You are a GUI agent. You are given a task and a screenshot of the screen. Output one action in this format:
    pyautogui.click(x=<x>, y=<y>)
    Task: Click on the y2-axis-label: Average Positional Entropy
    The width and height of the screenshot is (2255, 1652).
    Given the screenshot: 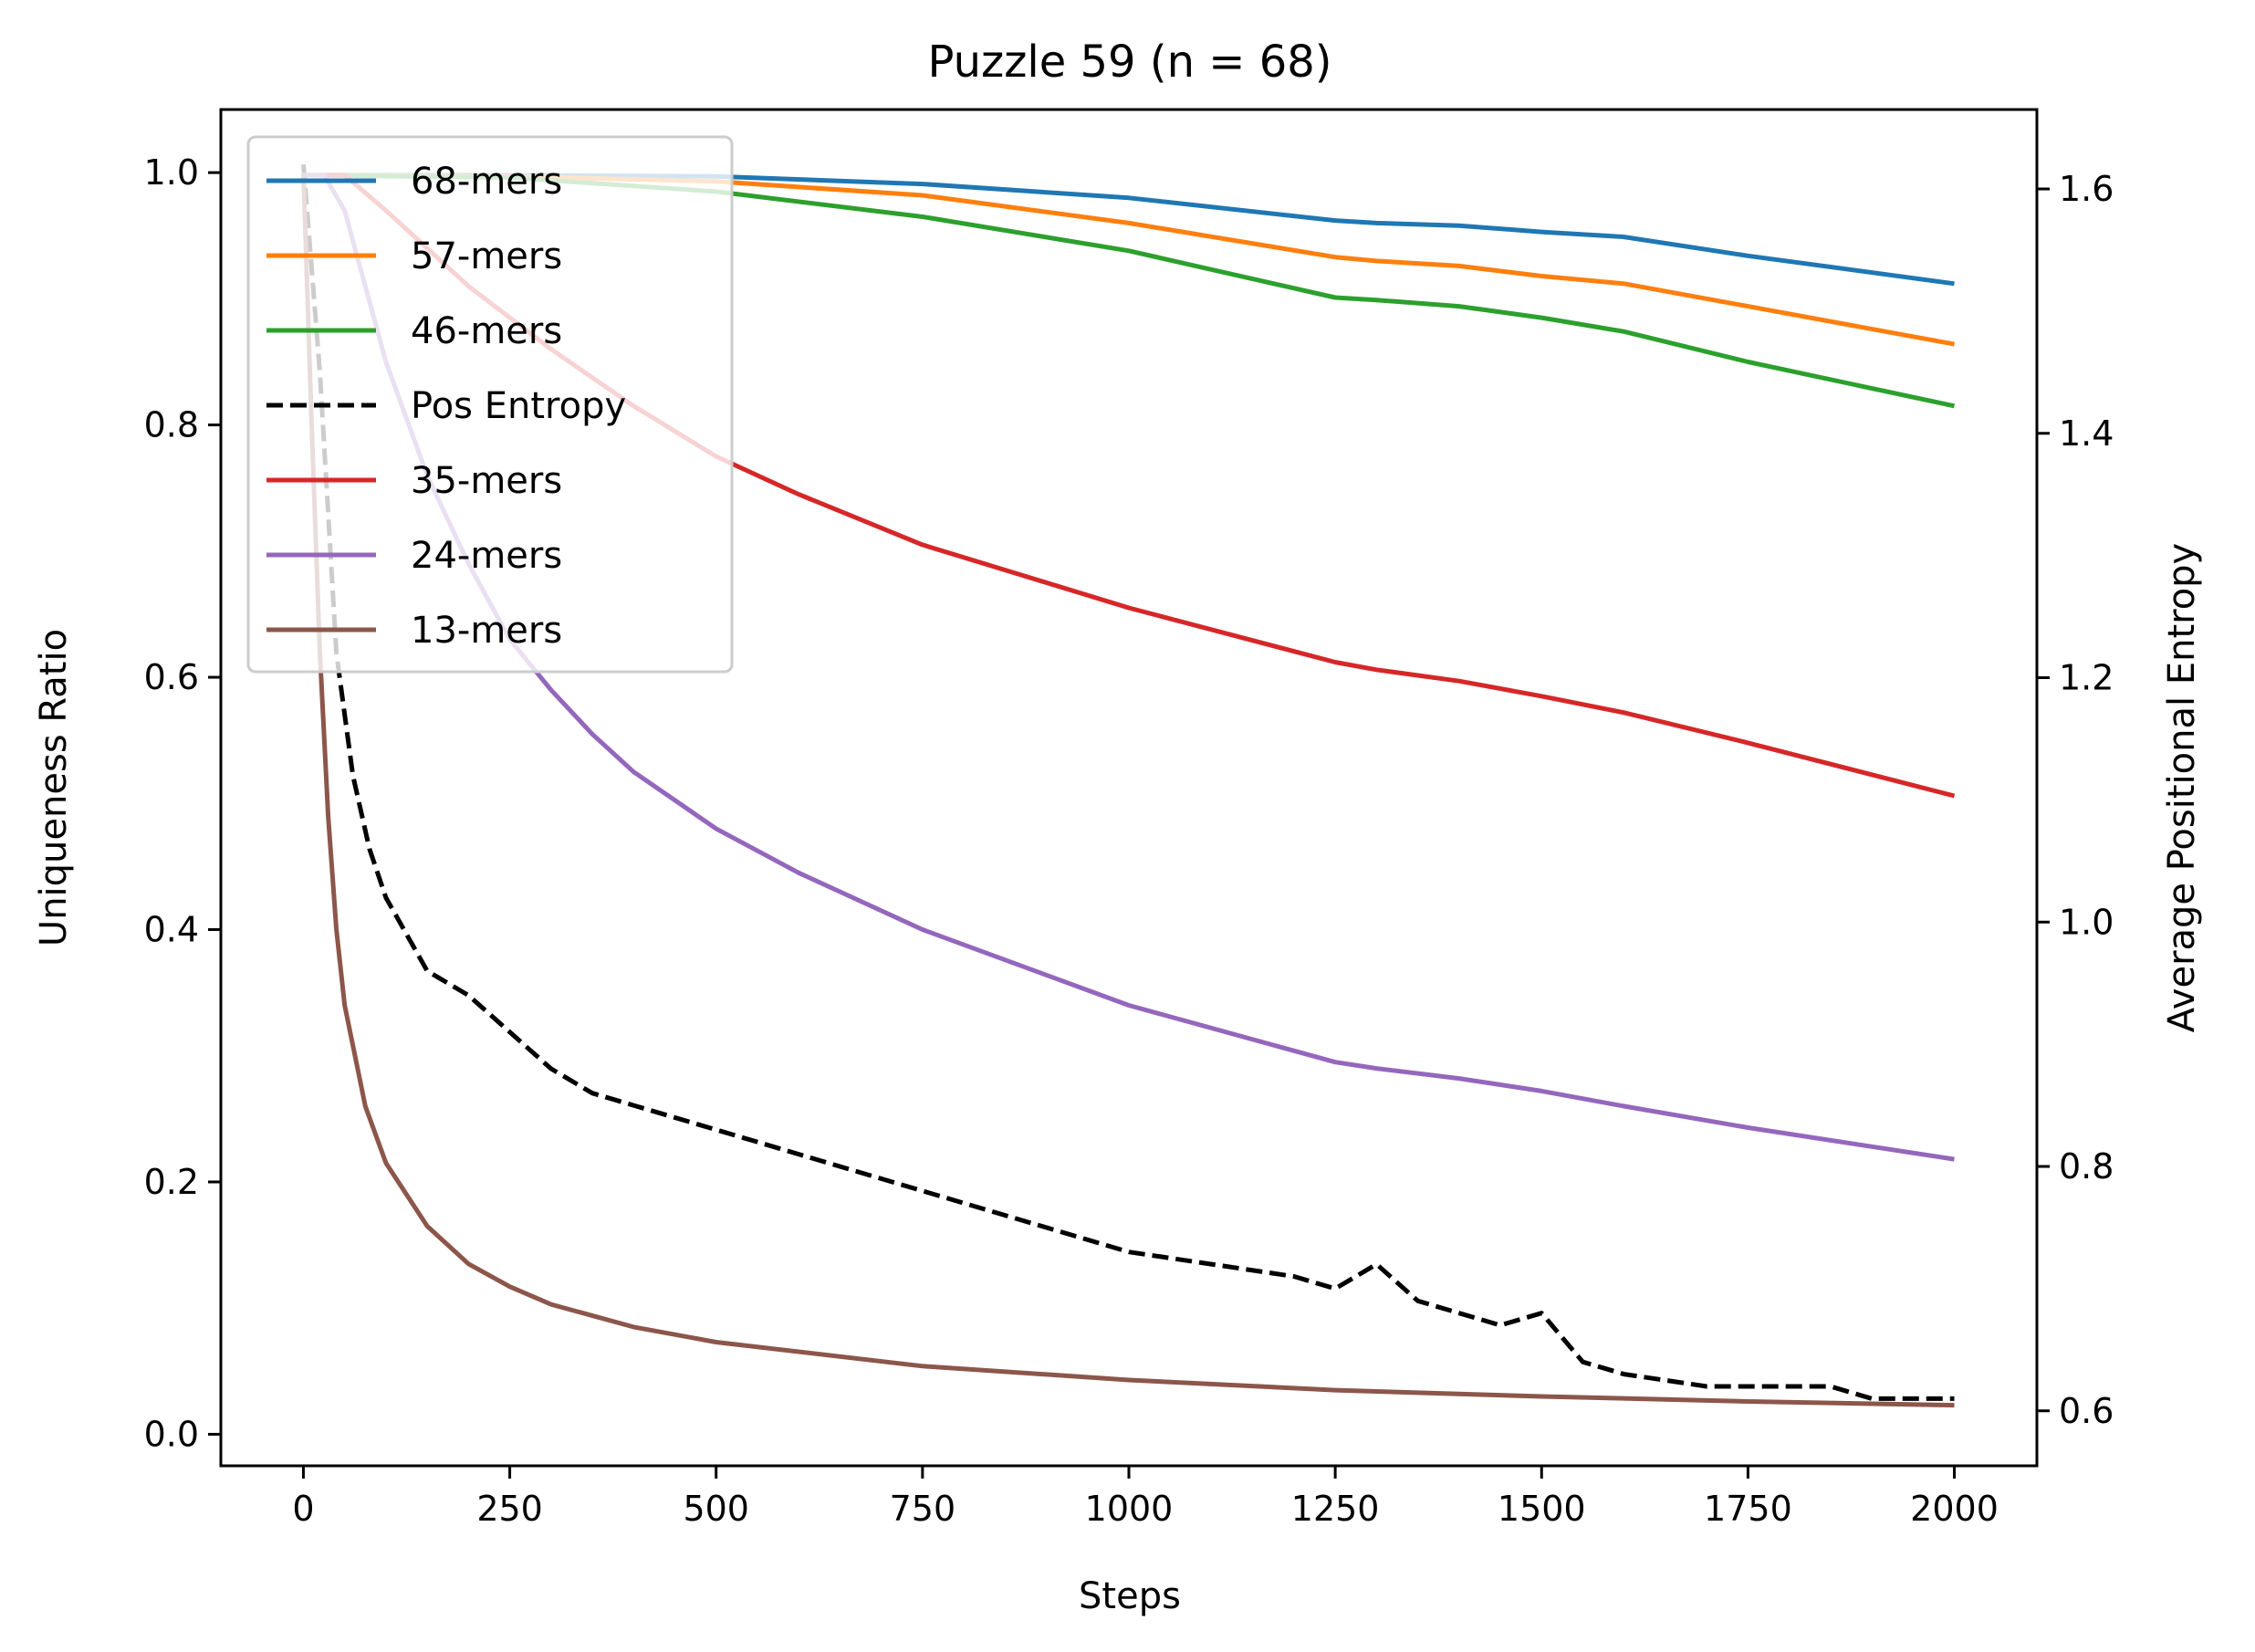 What is the action you would take?
    pyautogui.click(x=2182, y=787)
    